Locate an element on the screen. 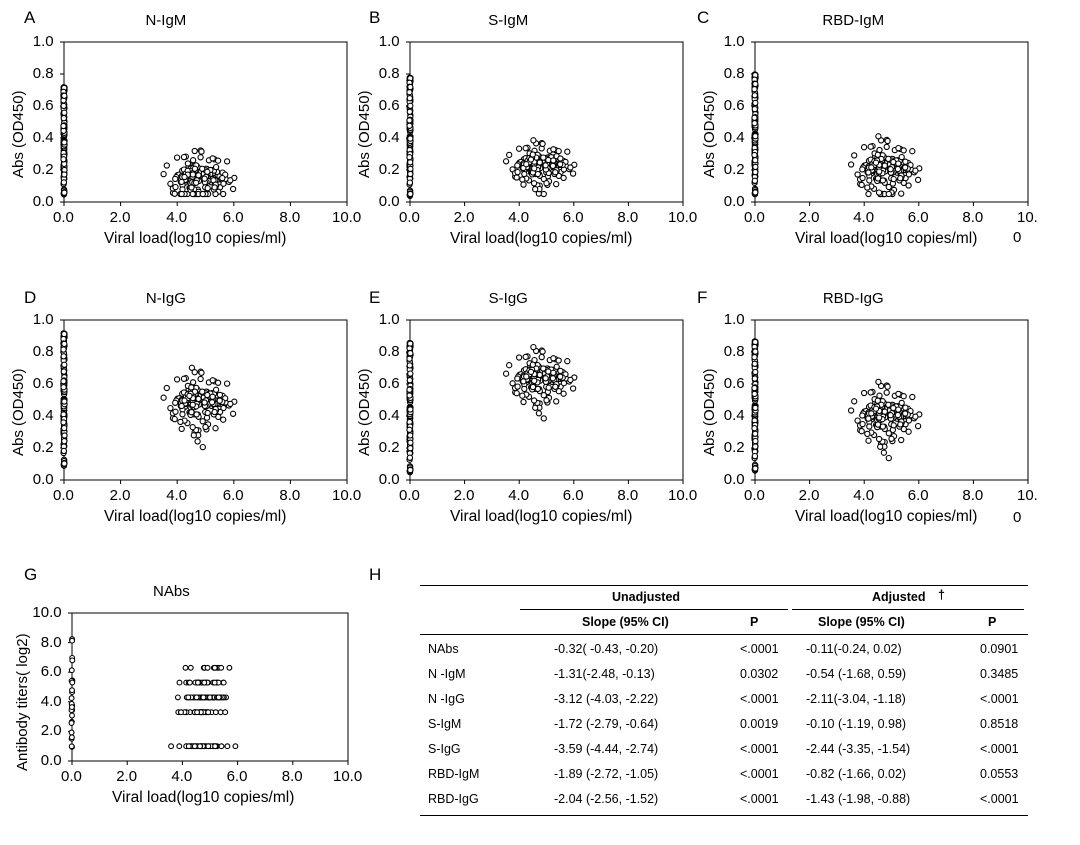 This screenshot has width=1080, height=845. panel-letter-h: H is located at coordinates (375, 574).